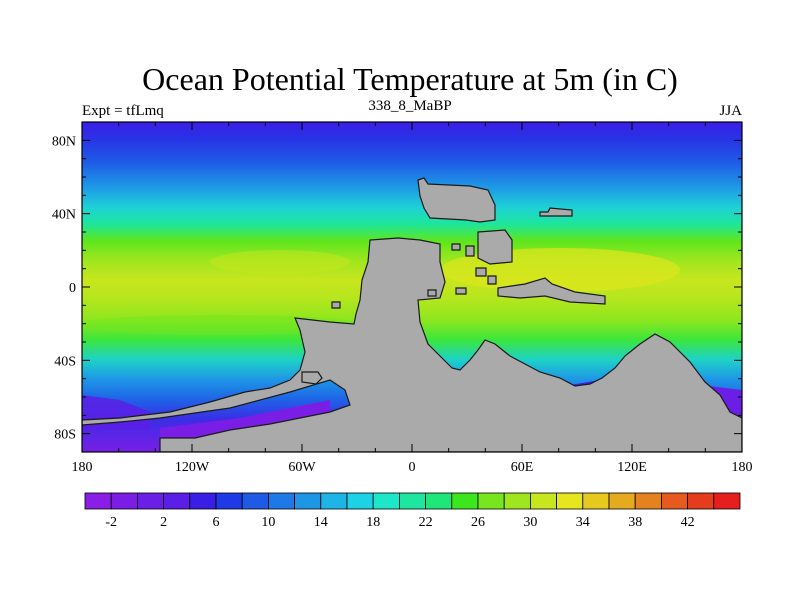  Describe the element at coordinates (65, 361) in the screenshot. I see `y-tick-label: 40S` at that location.